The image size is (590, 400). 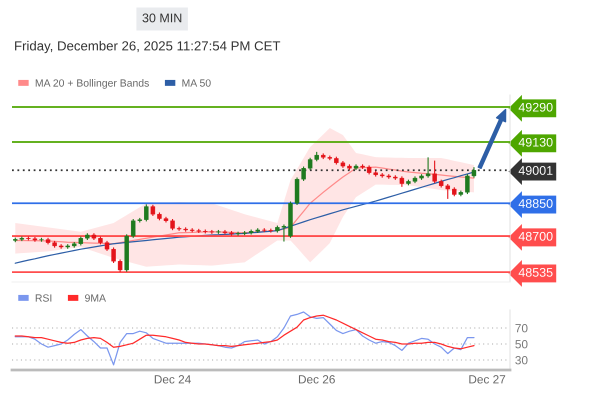 What do you see at coordinates (92, 84) in the screenshot?
I see `legend-label: MA 20 + Bollinger Bands` at bounding box center [92, 84].